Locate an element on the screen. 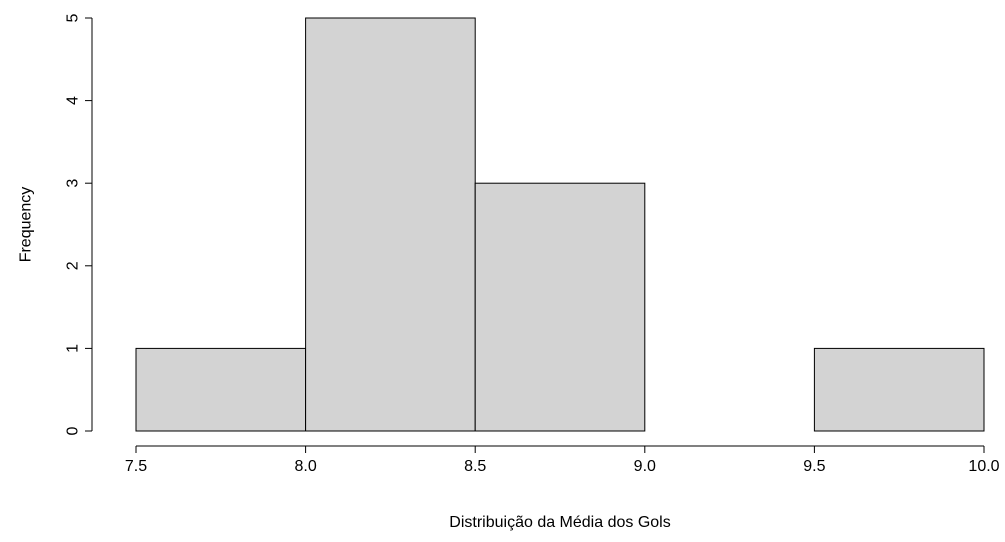  y-tick-label: 2 is located at coordinates (73, 265).